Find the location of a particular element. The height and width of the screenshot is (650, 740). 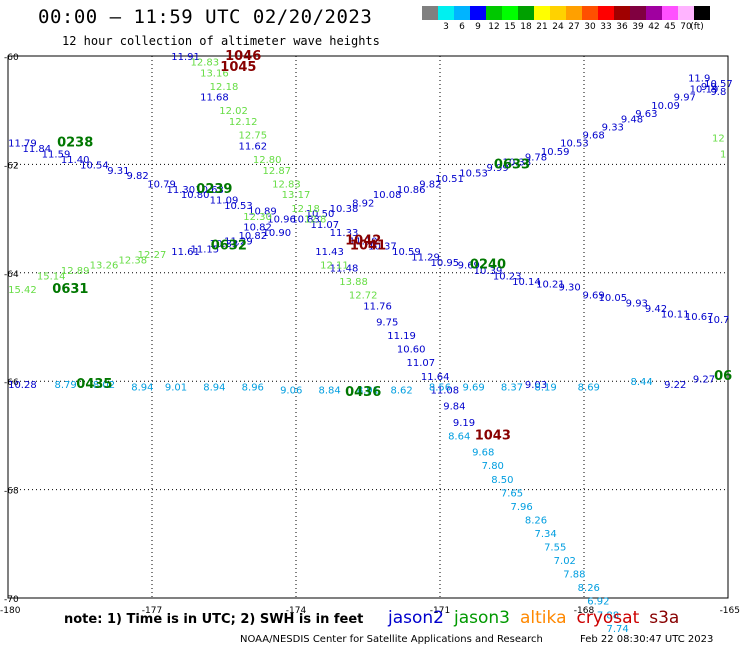

data-label: 11.29 is located at coordinates (425, 258).